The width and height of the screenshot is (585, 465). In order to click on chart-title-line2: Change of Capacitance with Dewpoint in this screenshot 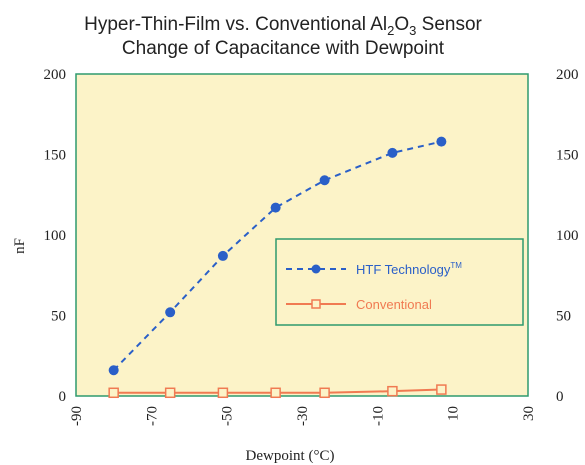, I will do `click(283, 48)`.